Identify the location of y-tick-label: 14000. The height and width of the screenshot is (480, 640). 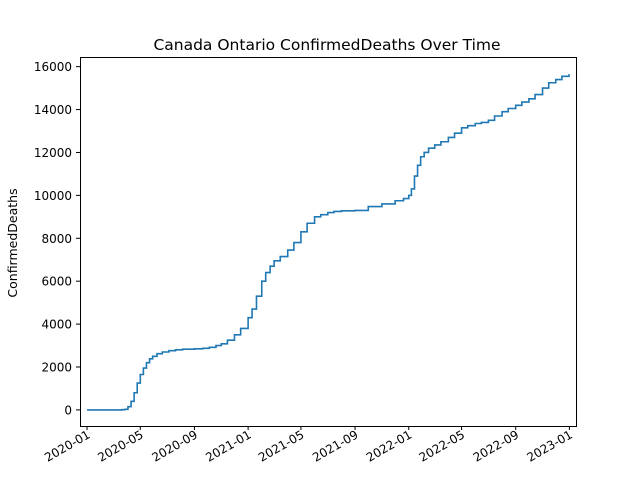
(53, 110).